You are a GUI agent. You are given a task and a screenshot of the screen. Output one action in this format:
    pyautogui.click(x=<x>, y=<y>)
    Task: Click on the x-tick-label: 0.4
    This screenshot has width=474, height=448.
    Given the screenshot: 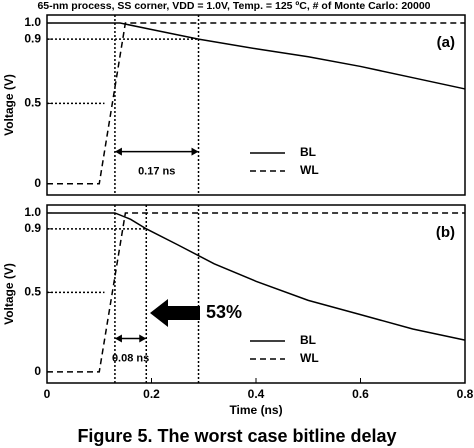 What is the action you would take?
    pyautogui.click(x=256, y=394)
    